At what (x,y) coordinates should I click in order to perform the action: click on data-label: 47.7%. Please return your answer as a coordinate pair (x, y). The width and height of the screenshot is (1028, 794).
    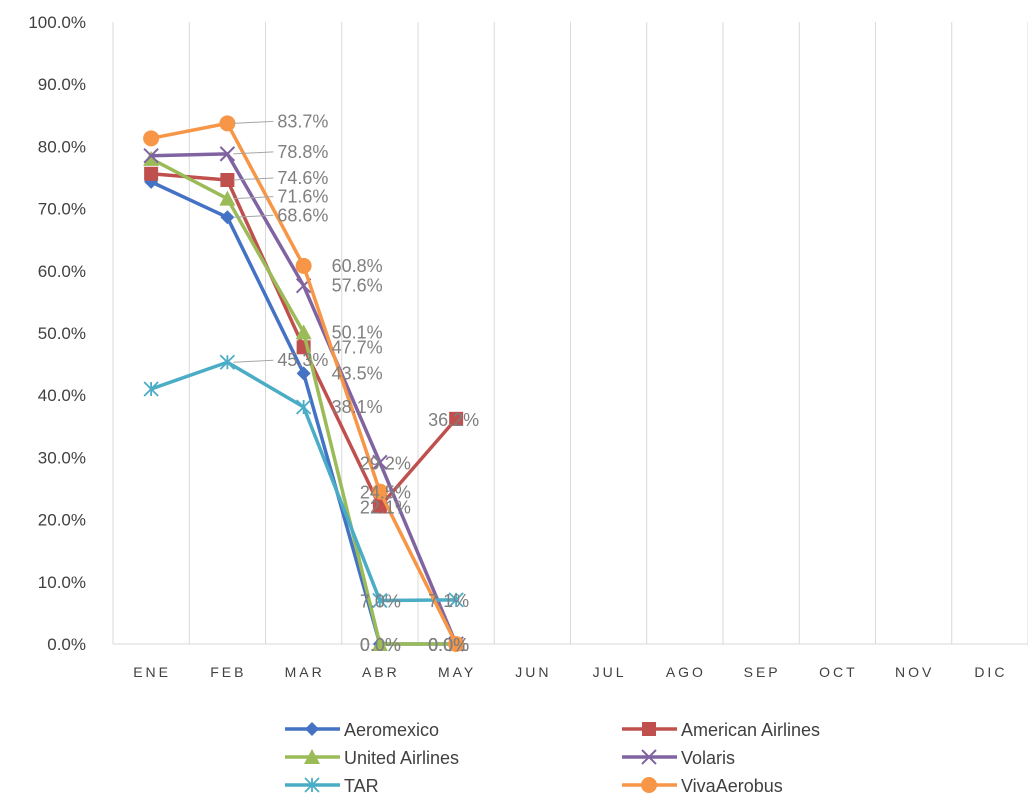
    Looking at the image, I should click on (357, 347).